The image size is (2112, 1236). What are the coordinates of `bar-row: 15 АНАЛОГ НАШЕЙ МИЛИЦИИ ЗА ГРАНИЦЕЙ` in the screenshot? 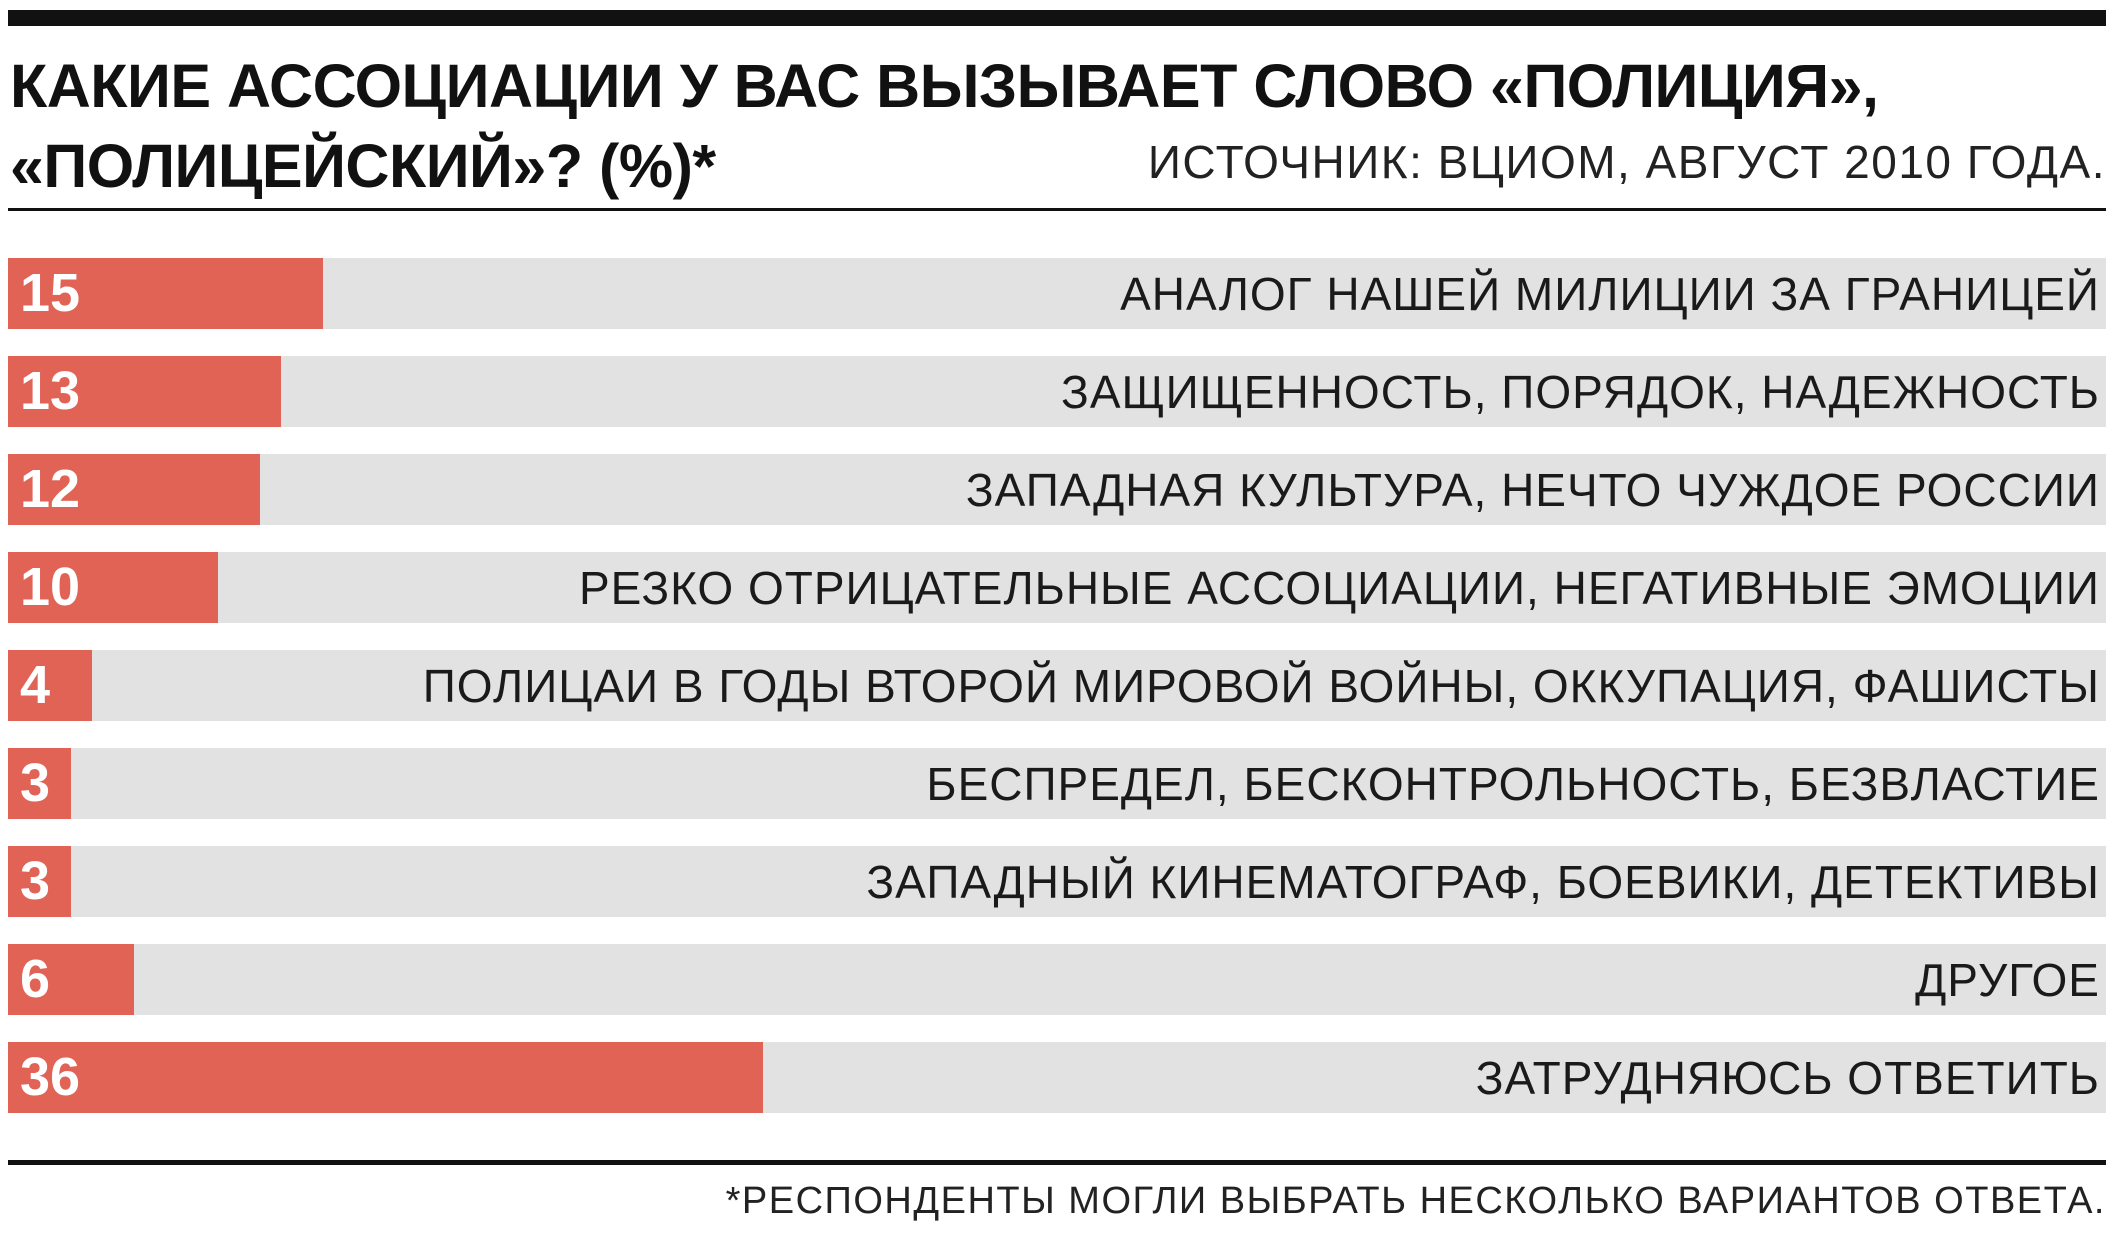 It's located at (1057, 293).